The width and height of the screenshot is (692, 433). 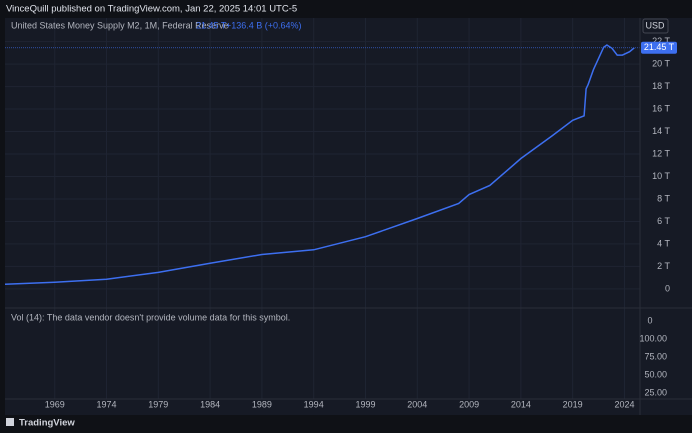 I want to click on last-price-box, so click(x=659, y=47).